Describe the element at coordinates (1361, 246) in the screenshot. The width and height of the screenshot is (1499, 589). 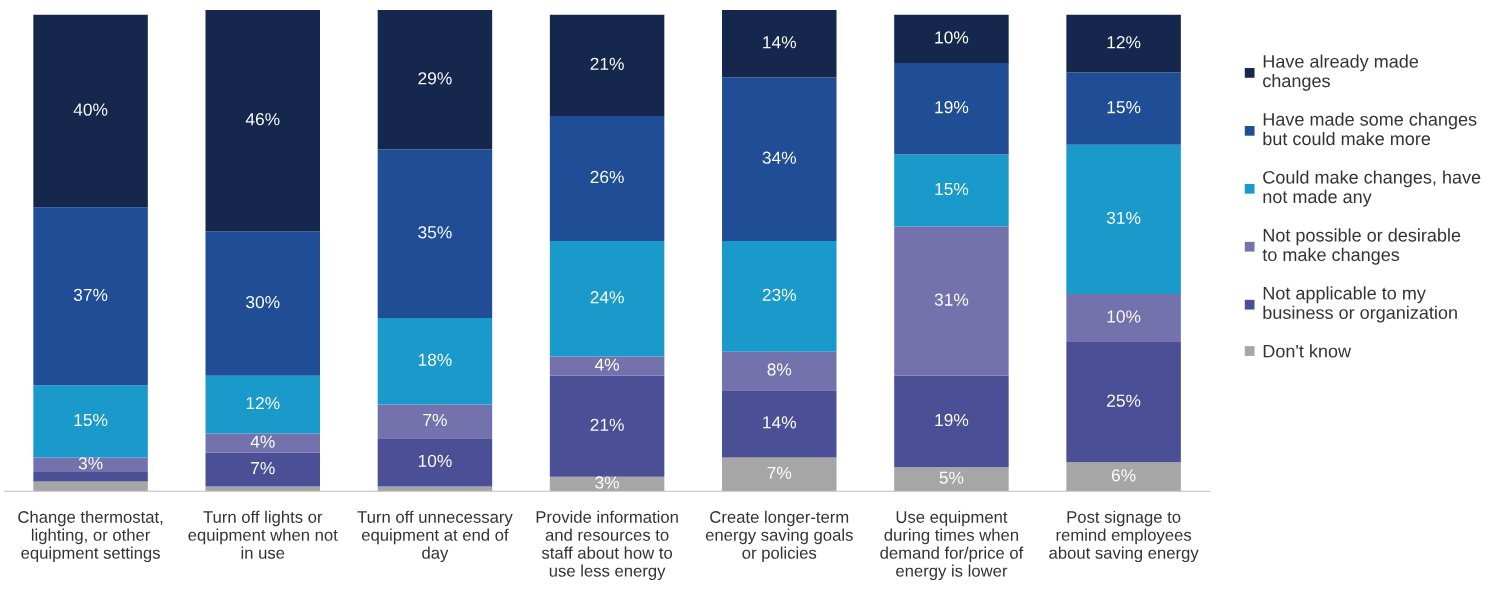
I see `legend-label: Not possible or desirable to make changes` at that location.